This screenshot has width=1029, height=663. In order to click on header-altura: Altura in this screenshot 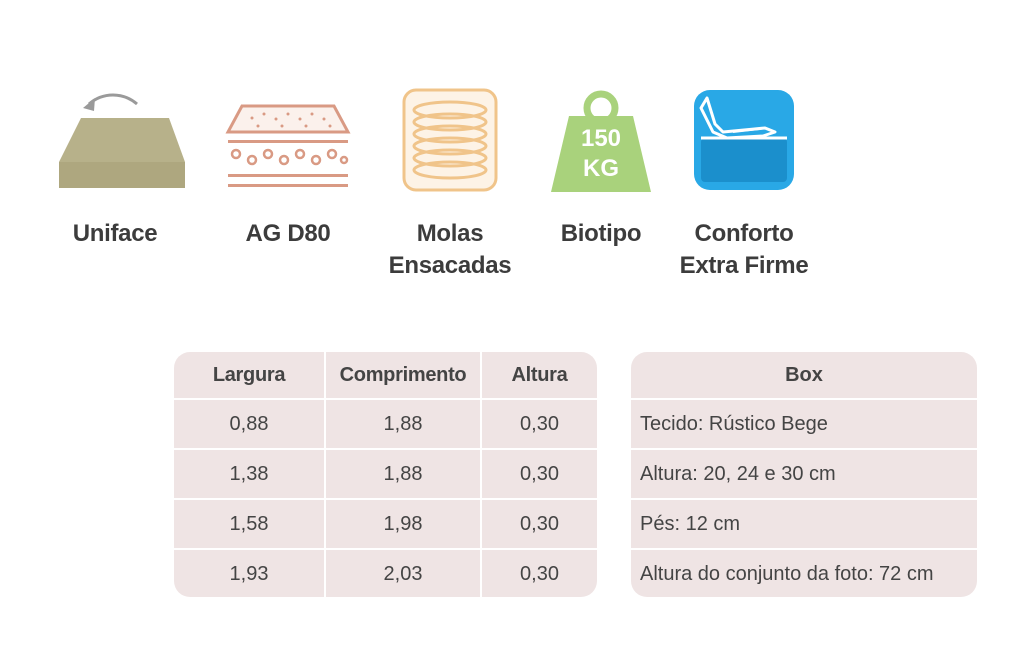, I will do `click(539, 376)`.